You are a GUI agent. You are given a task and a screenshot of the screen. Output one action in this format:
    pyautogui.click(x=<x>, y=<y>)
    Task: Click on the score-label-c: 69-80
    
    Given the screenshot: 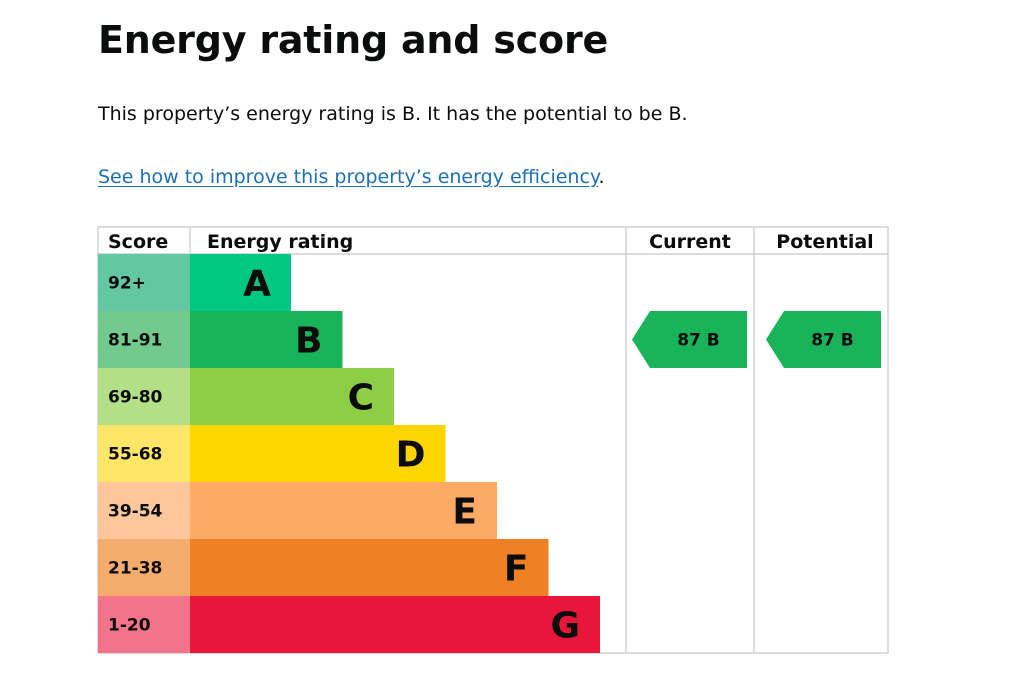 What is the action you would take?
    pyautogui.click(x=135, y=398)
    